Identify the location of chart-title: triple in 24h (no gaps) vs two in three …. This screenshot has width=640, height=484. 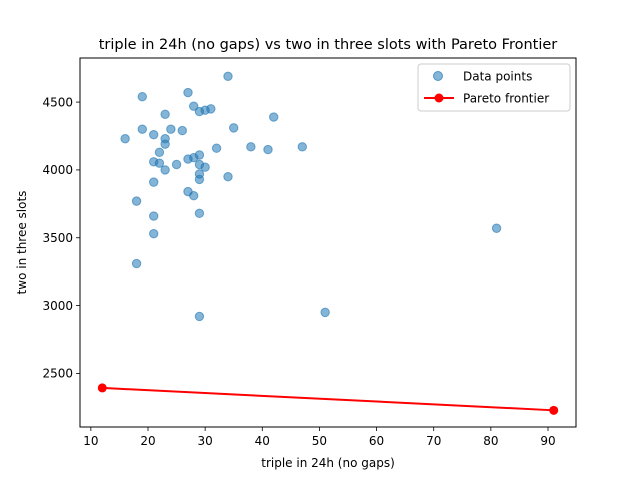
(328, 45).